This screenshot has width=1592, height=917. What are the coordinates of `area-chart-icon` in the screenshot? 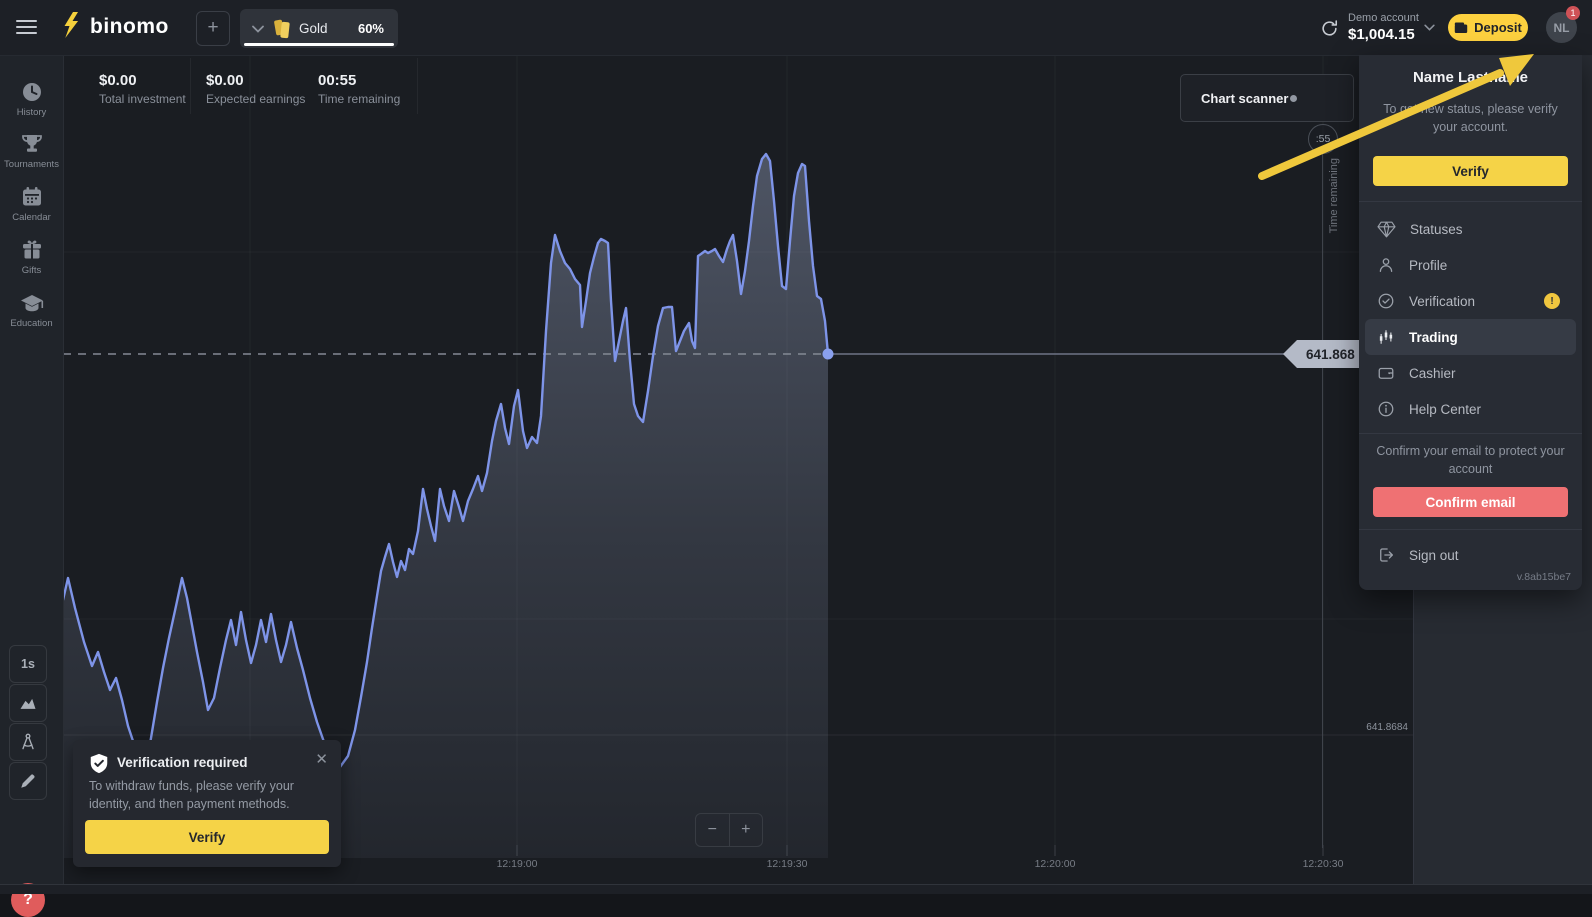 It's located at (28, 703).